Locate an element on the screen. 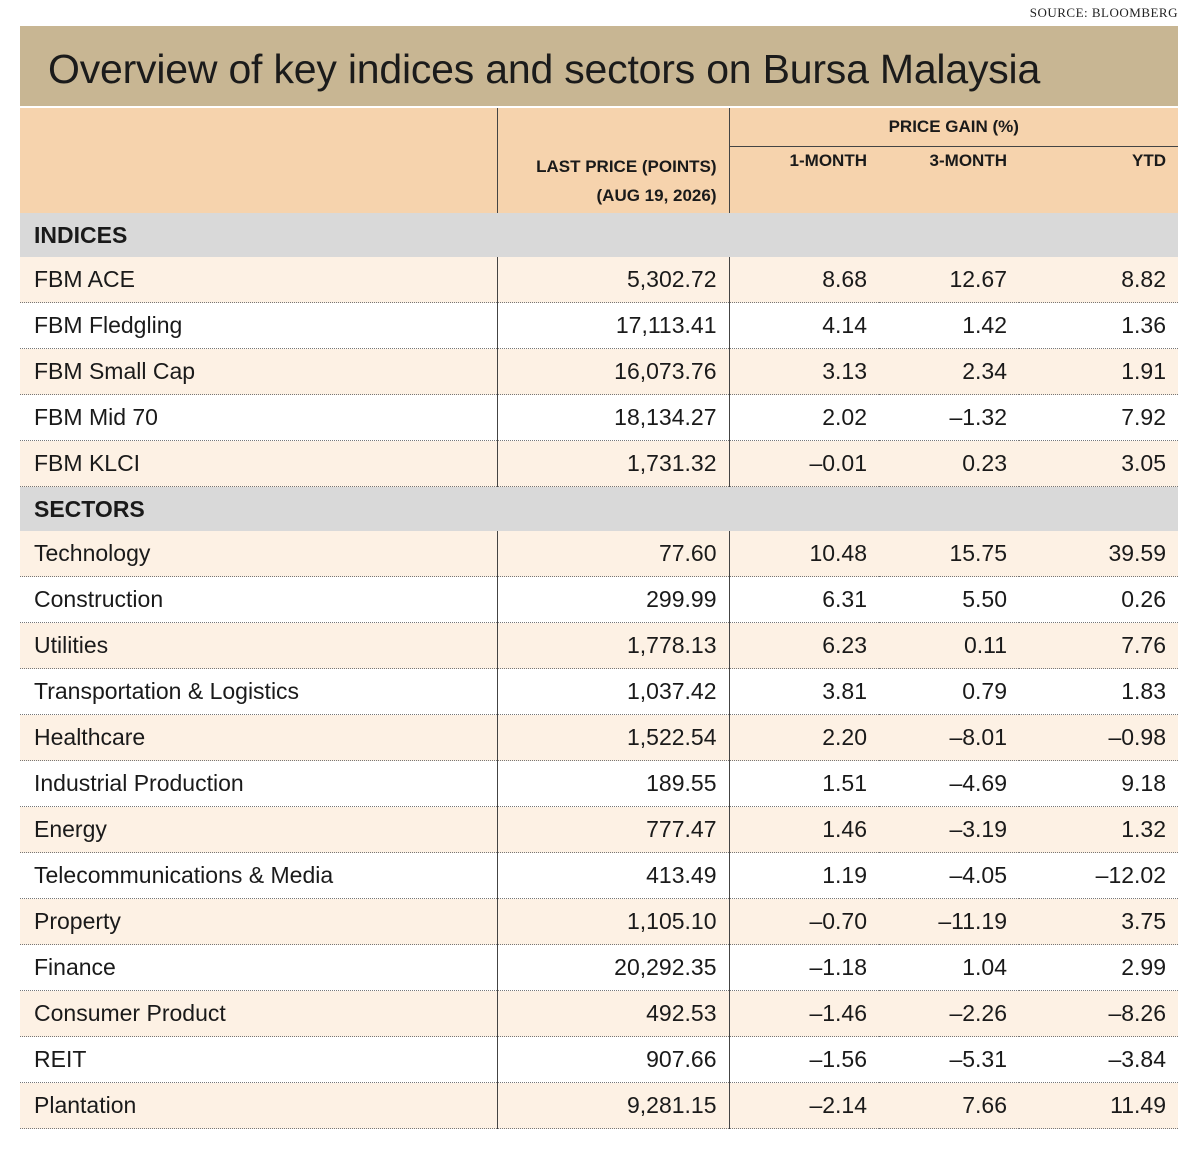 The height and width of the screenshot is (1152, 1200). one-month-cell: –0.01 is located at coordinates (804, 463).